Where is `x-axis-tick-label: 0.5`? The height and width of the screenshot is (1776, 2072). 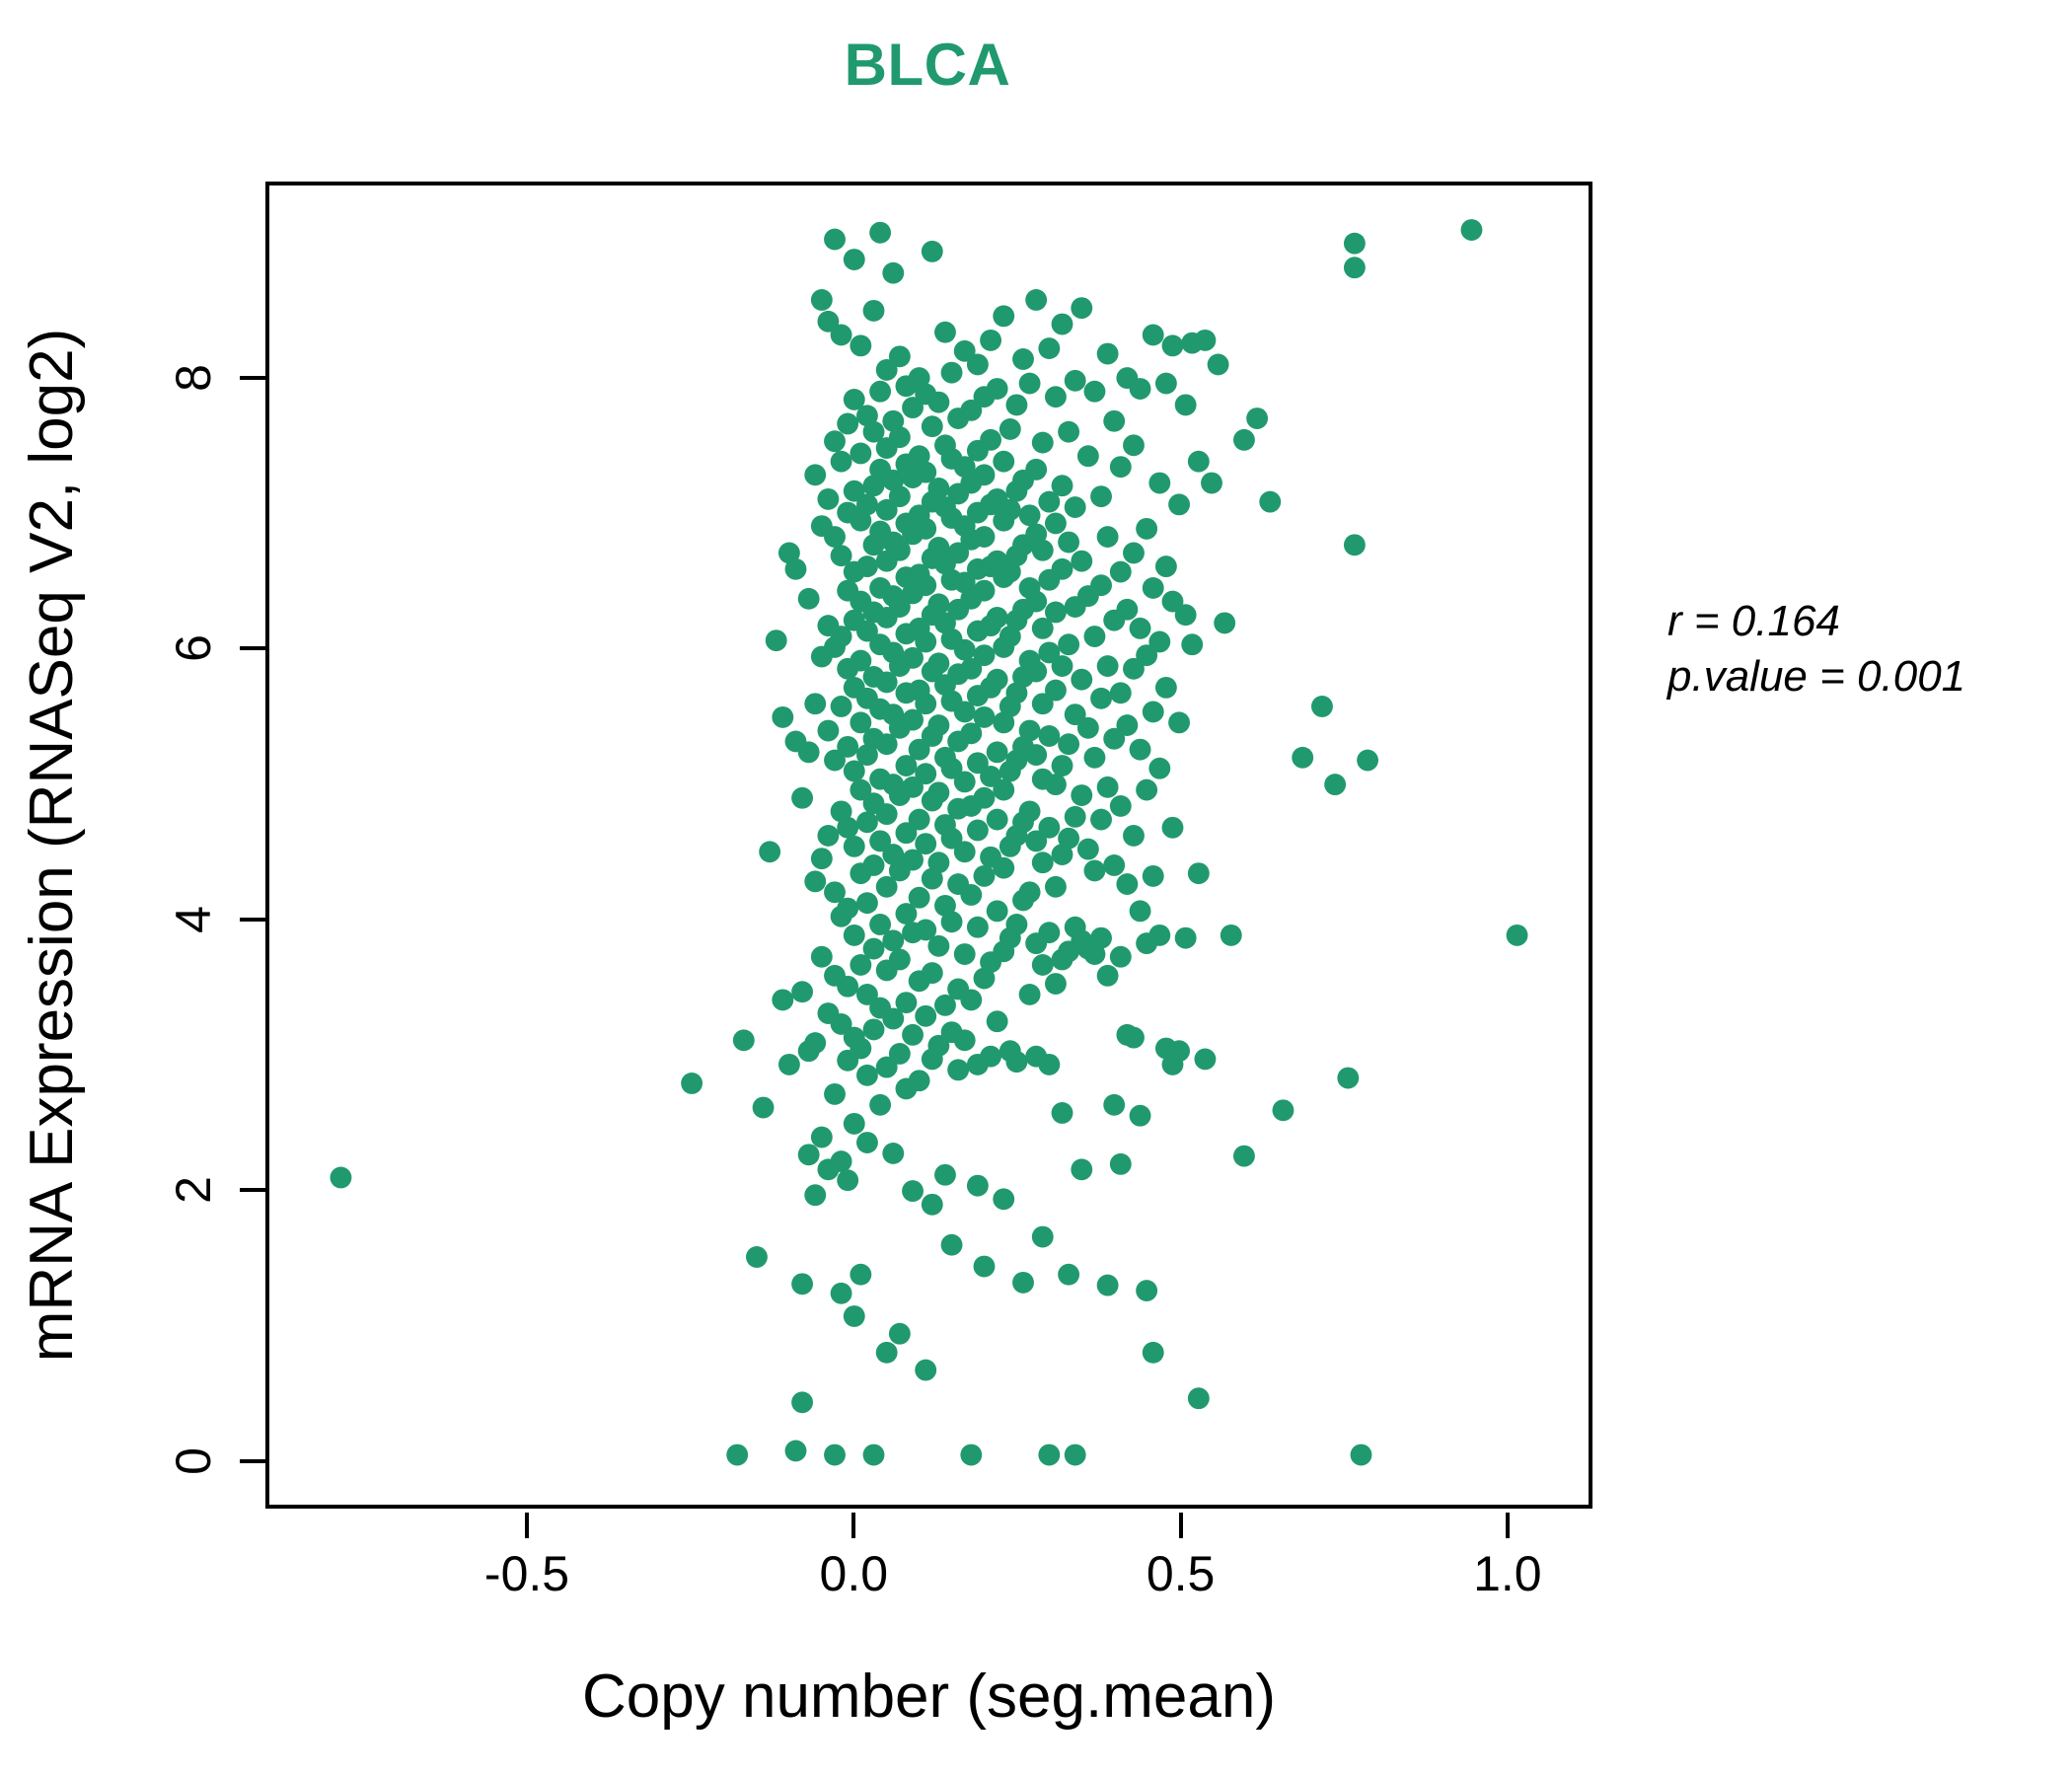
x-axis-tick-label: 0.5 is located at coordinates (1181, 1573).